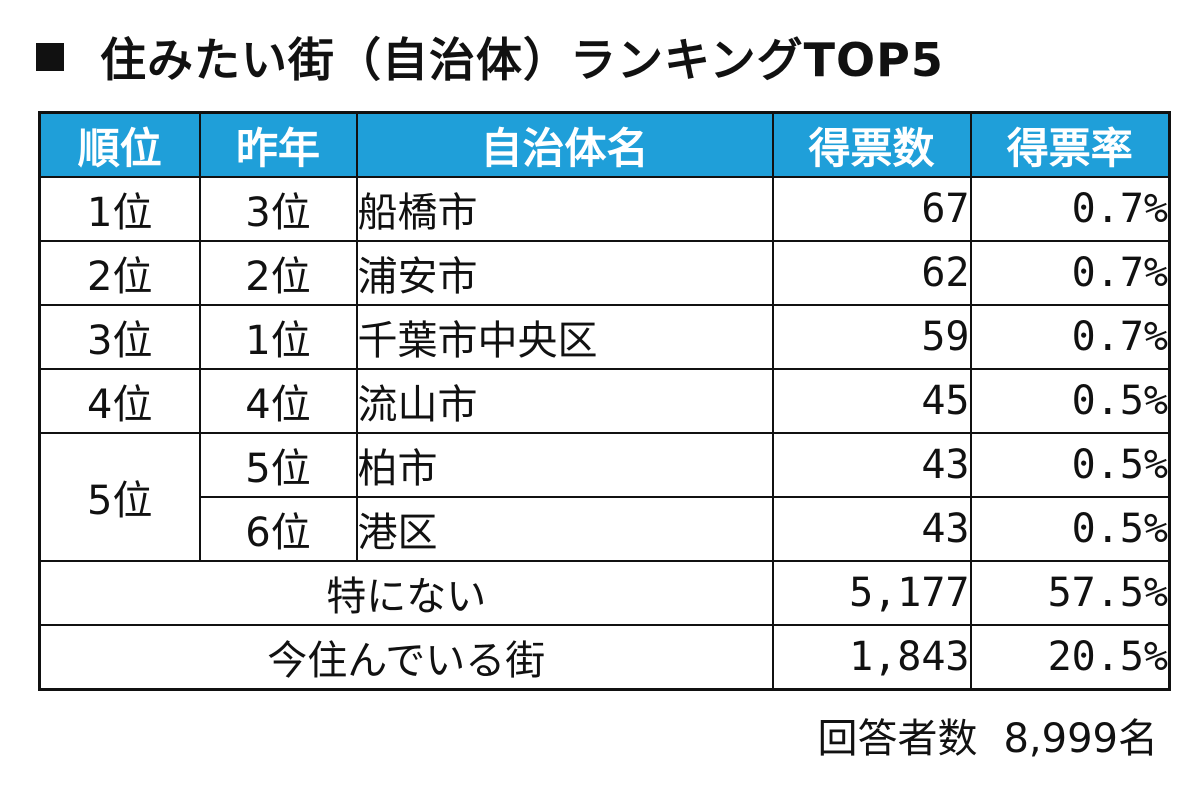 The height and width of the screenshot is (786, 1200). What do you see at coordinates (278, 401) in the screenshot?
I see `last-year-cell: 4位` at bounding box center [278, 401].